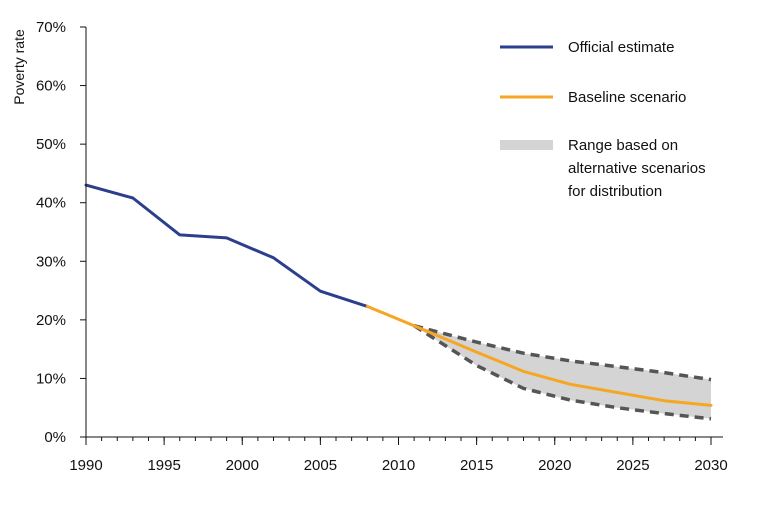  I want to click on y-tick-label: 50%, so click(51, 144).